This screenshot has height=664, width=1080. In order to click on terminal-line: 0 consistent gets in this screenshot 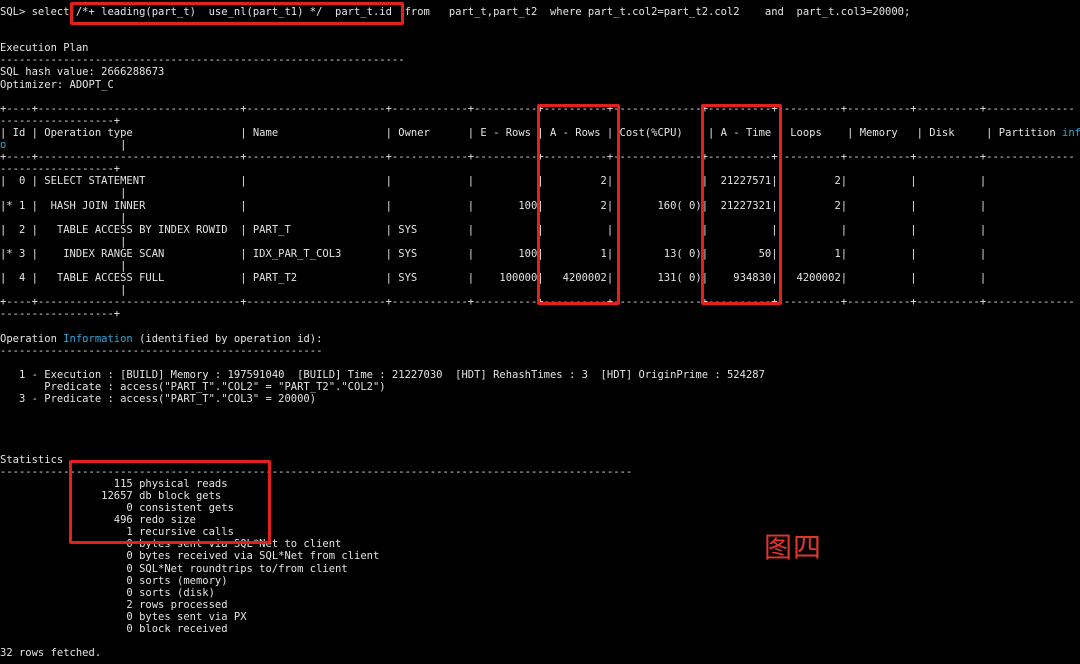, I will do `click(316, 508)`.